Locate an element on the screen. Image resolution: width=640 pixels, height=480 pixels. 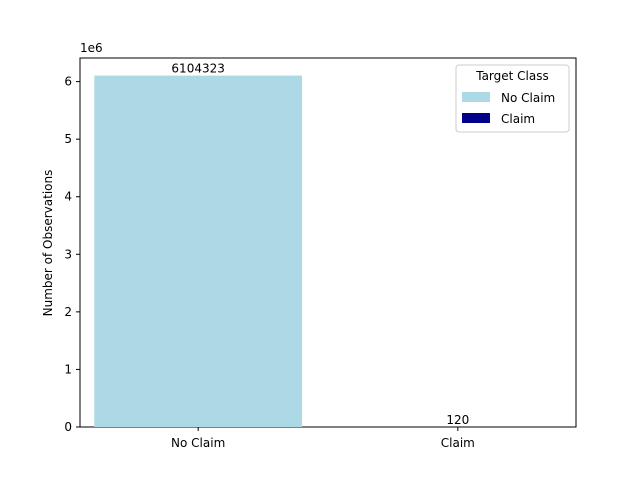
legend-entry-label: Claim is located at coordinates (518, 119).